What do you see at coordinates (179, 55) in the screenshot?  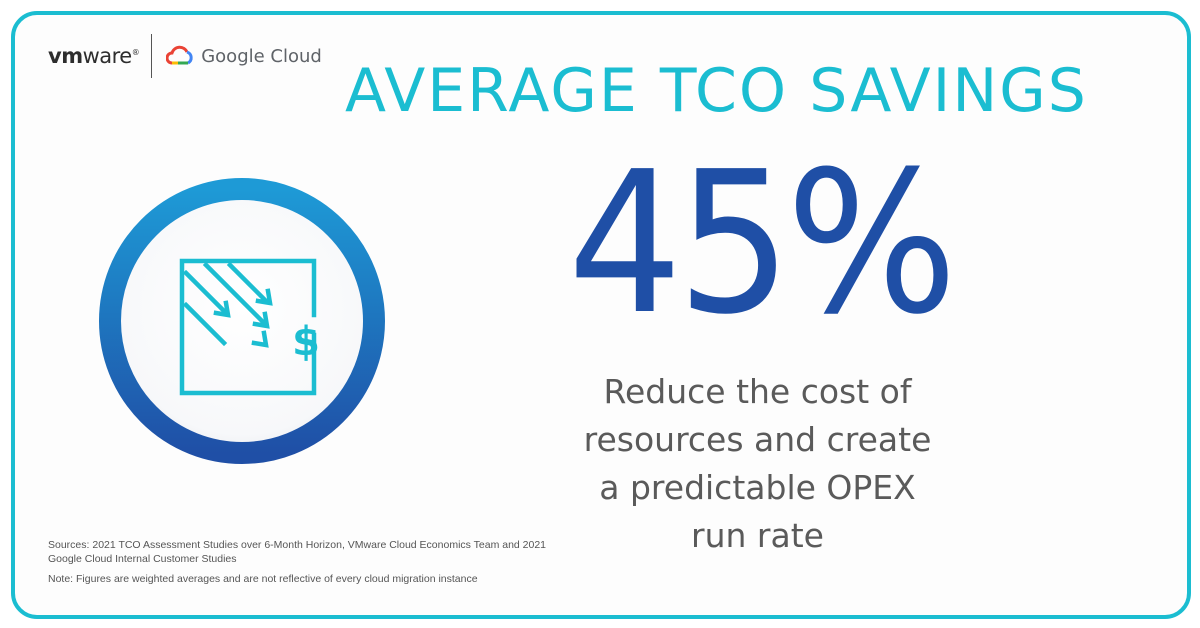 I see `google-cloud-icon` at bounding box center [179, 55].